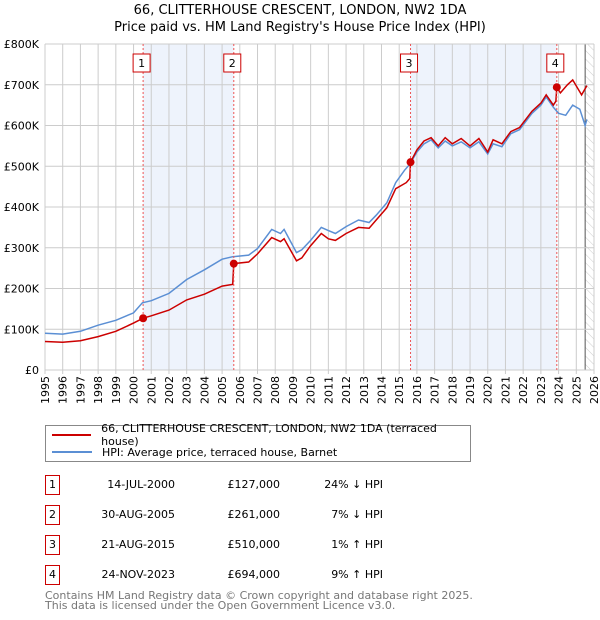 The height and width of the screenshot is (620, 600). I want to click on sale-number: 1, so click(52, 485).